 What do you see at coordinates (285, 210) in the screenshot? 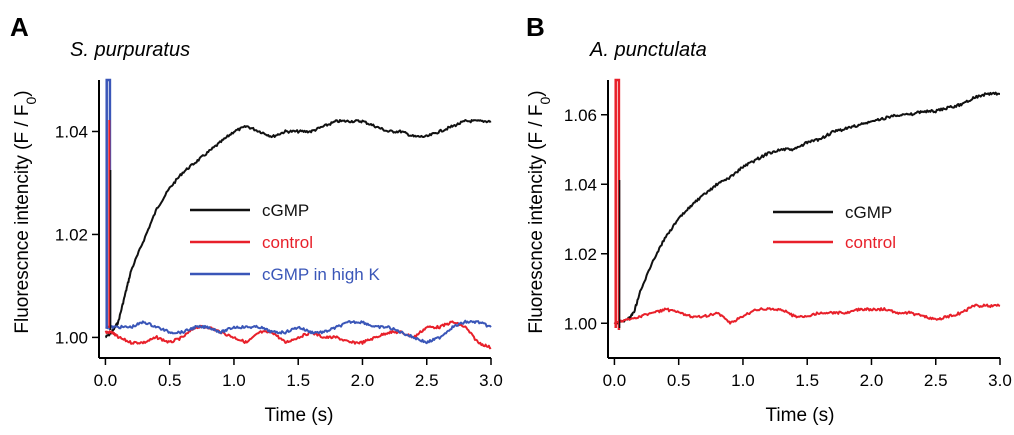
I see `panel-a-legend-label-cgmp: cGMP` at bounding box center [285, 210].